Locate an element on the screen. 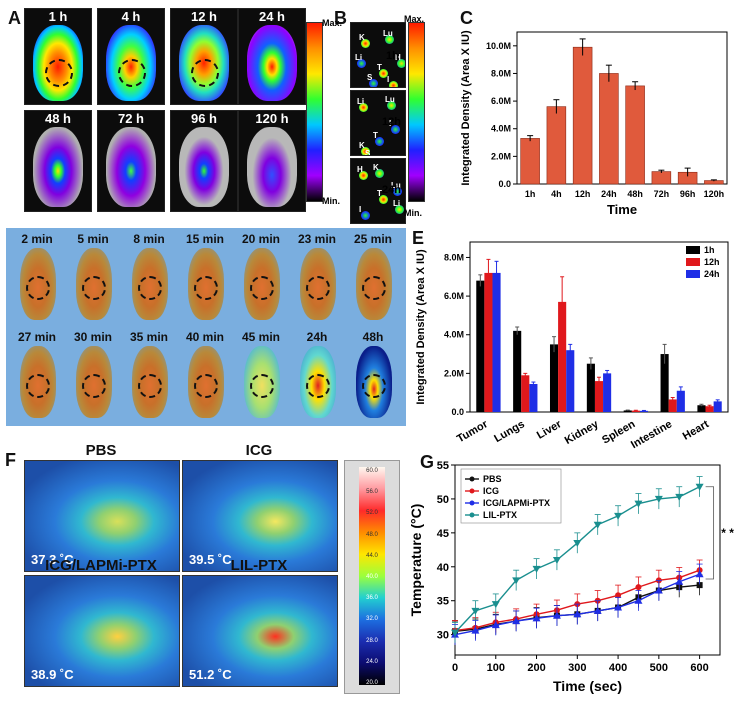 This screenshot has height=706, width=739. x-tick-label: 48h is located at coordinates (635, 194).